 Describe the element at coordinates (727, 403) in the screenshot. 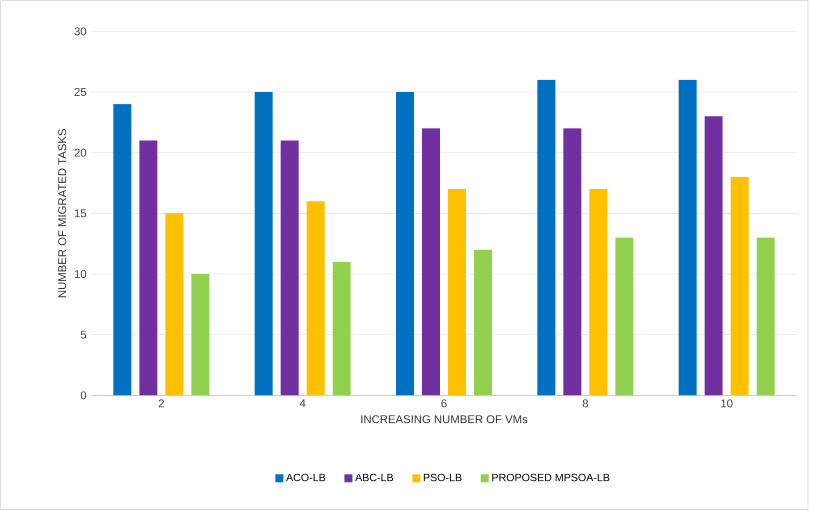

I see `x-tick-label: 10` at that location.